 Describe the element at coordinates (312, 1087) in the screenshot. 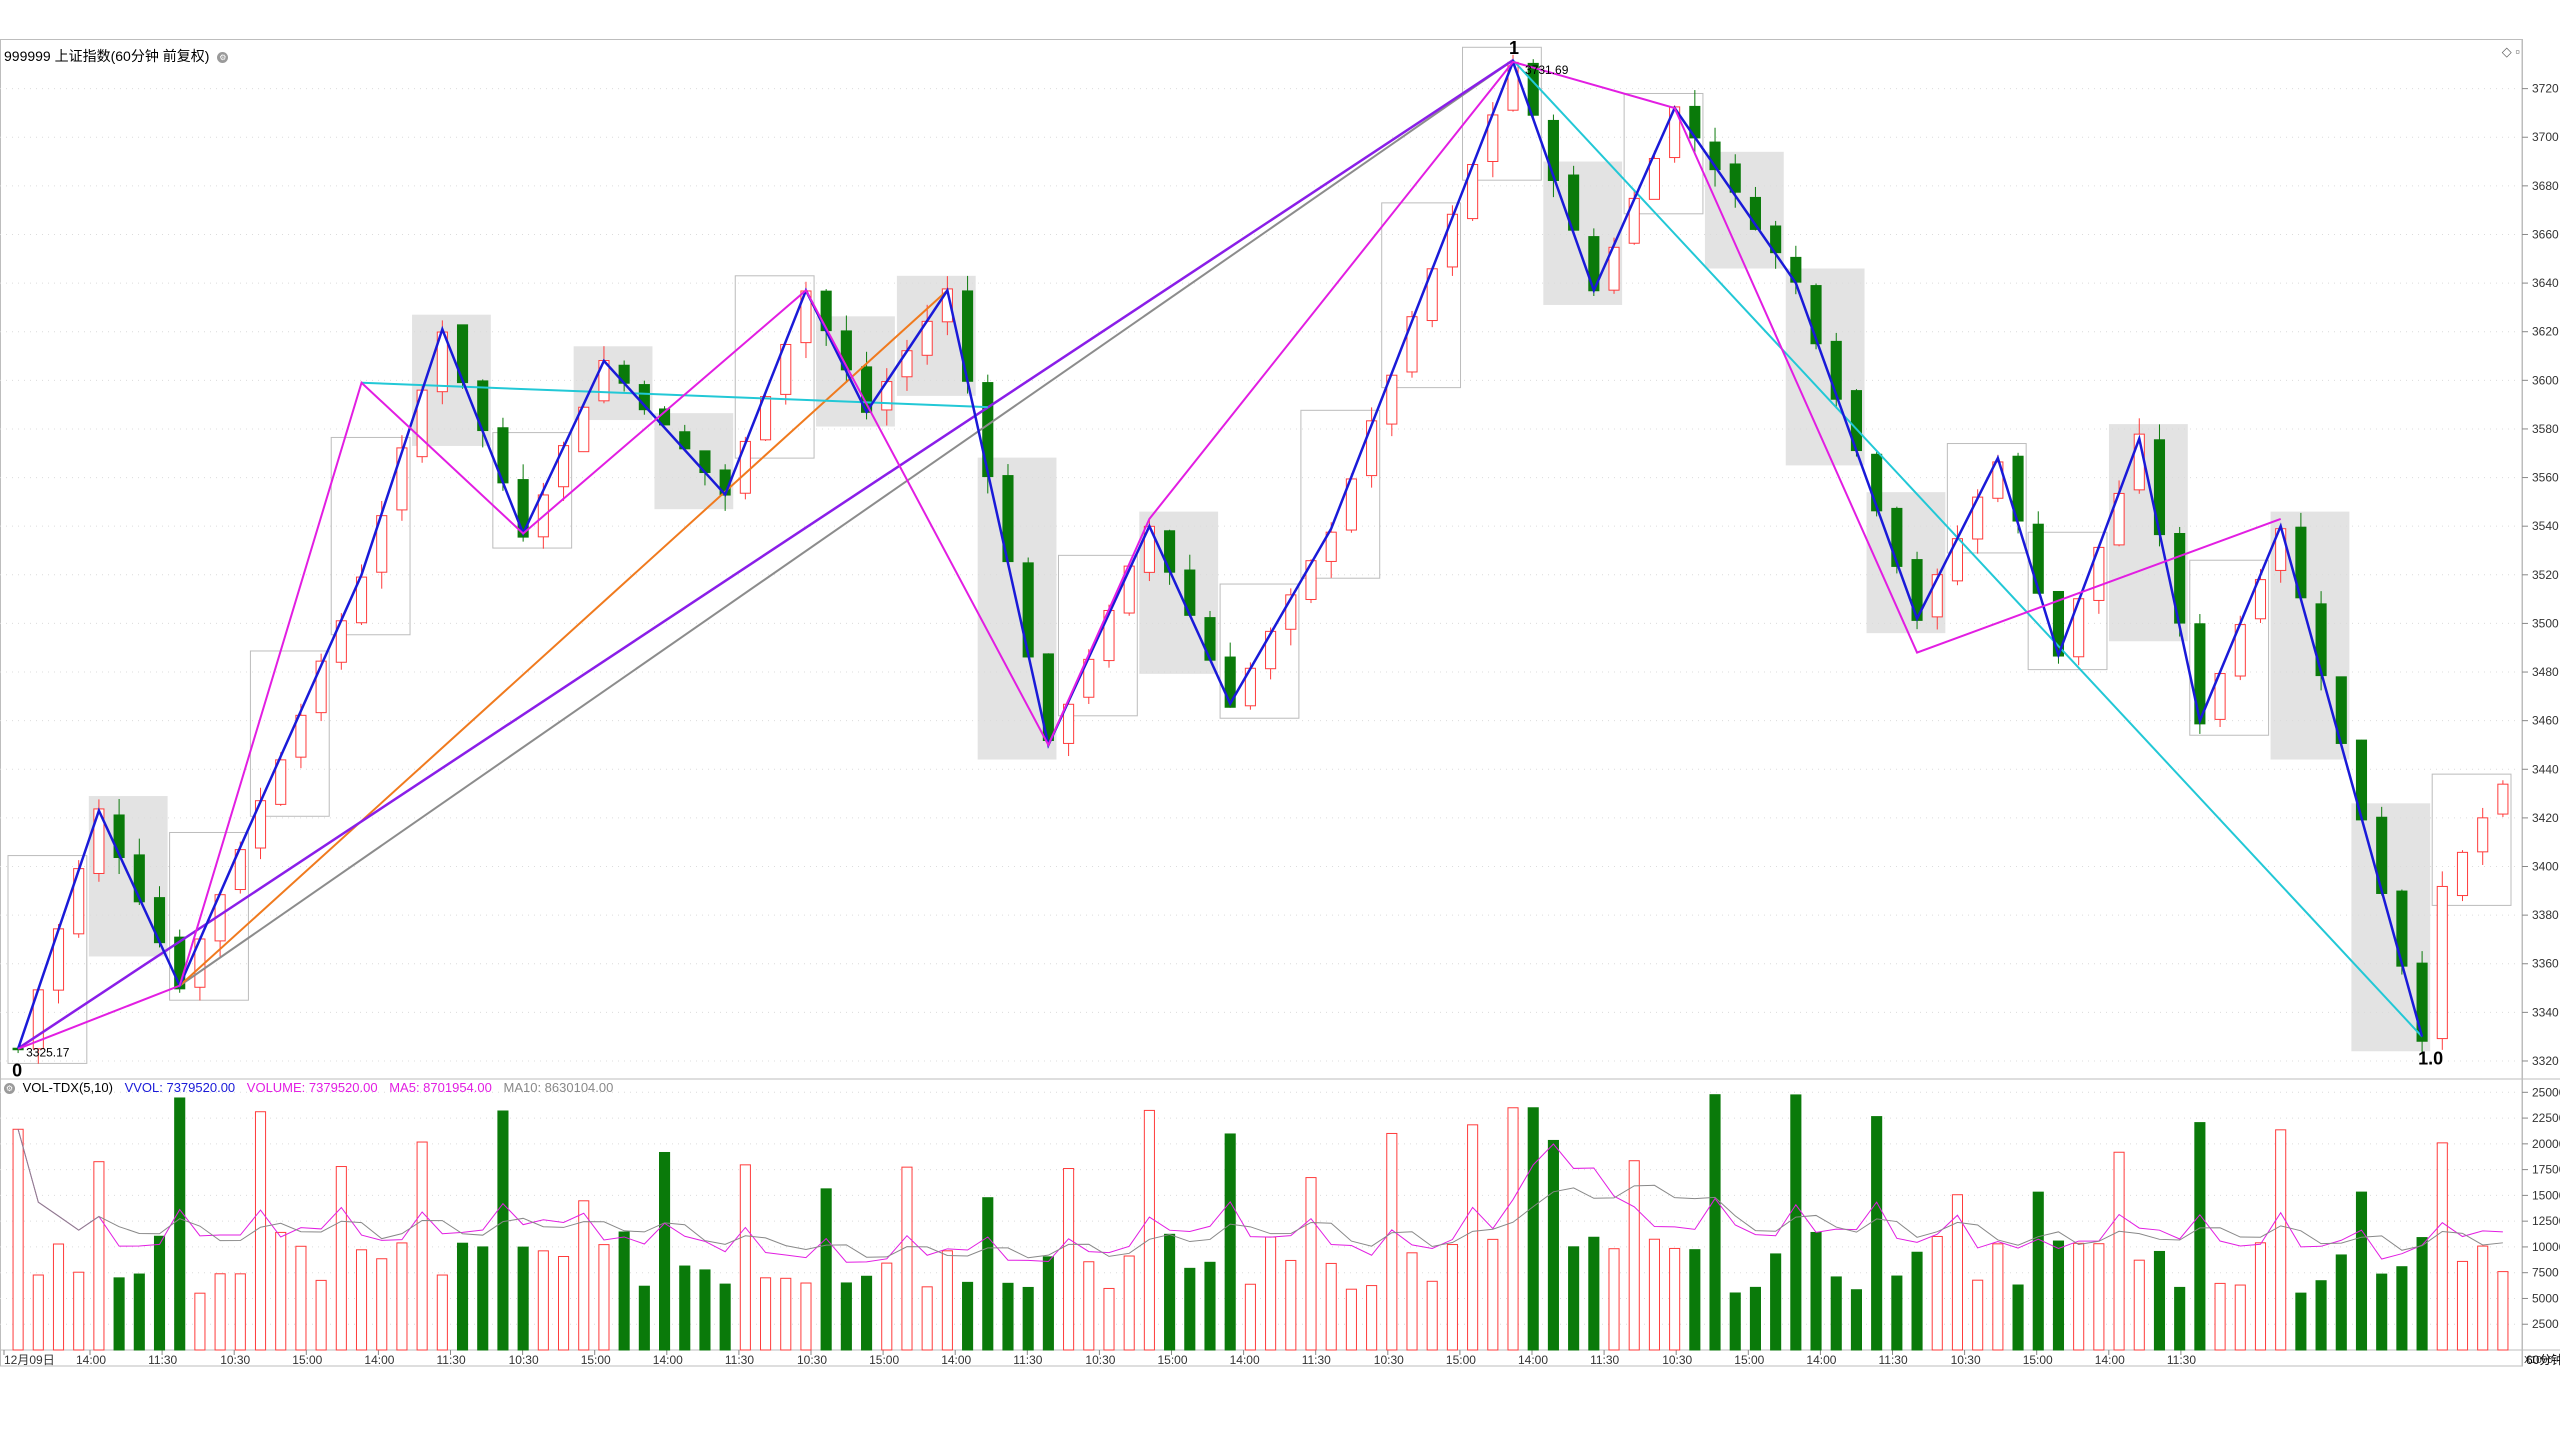

I see `volume-value: VOLUME: 7379520.00` at that location.